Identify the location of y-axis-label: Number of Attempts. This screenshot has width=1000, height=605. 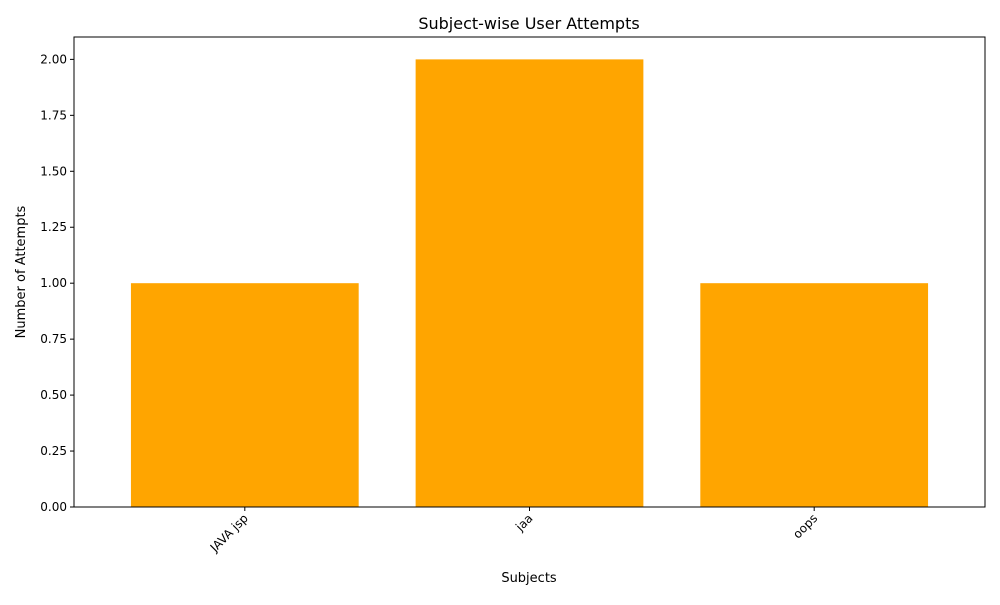
(21, 271).